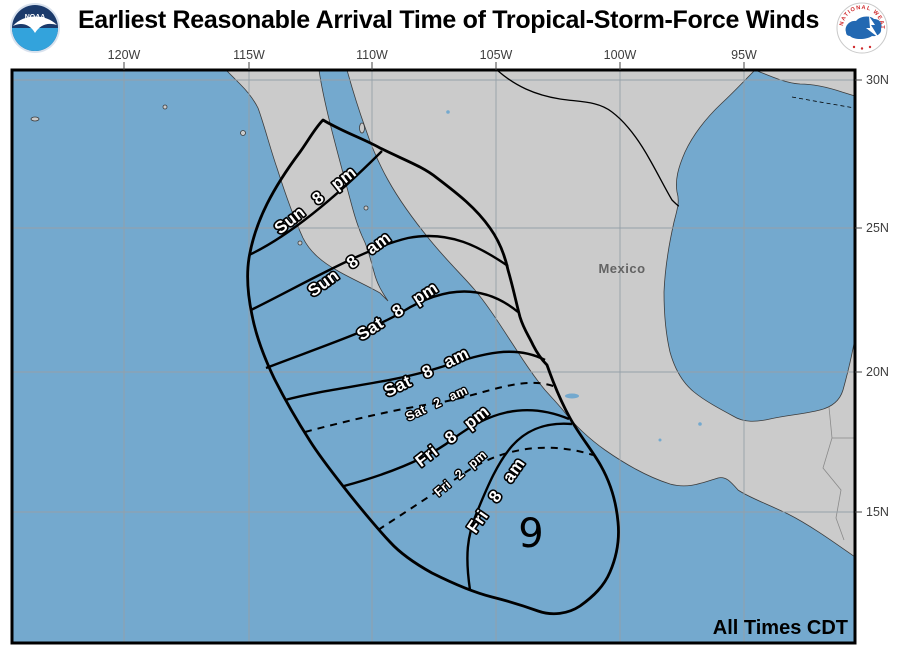  I want to click on contour-line-fri-8am, so click(519, 506).